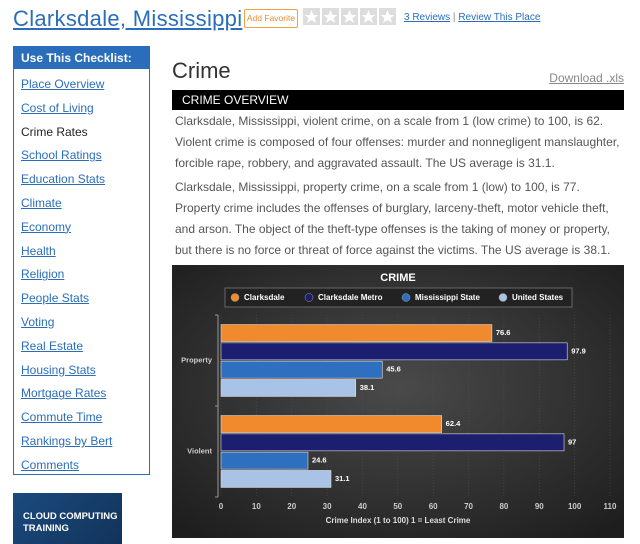  What do you see at coordinates (393, 369) in the screenshot?
I see `data-label: 45.6` at bounding box center [393, 369].